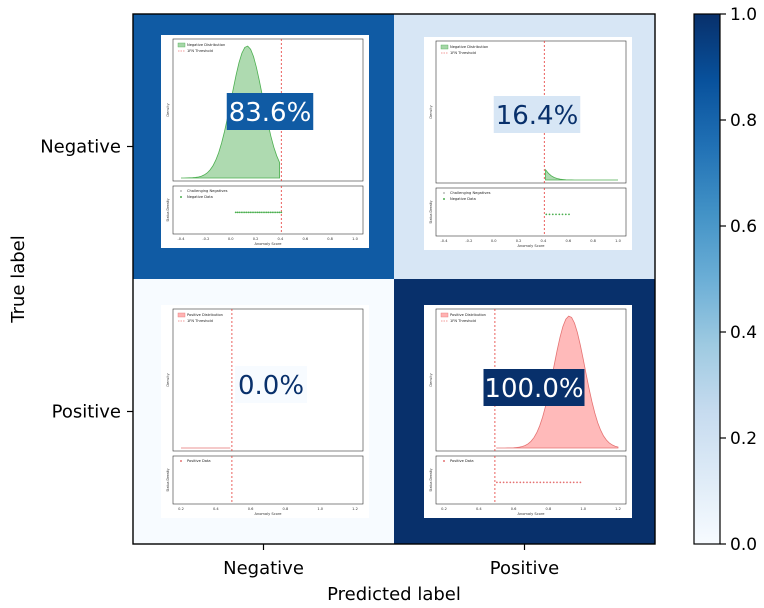 The image size is (764, 608). What do you see at coordinates (168, 479) in the screenshot?
I see `inset-ylabel-bottom: Status Density` at bounding box center [168, 479].